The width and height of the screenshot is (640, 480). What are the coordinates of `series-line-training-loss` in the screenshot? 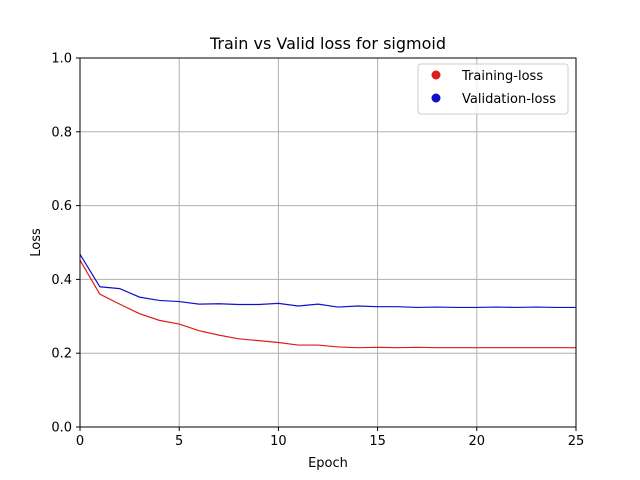 It's located at (327, 304).